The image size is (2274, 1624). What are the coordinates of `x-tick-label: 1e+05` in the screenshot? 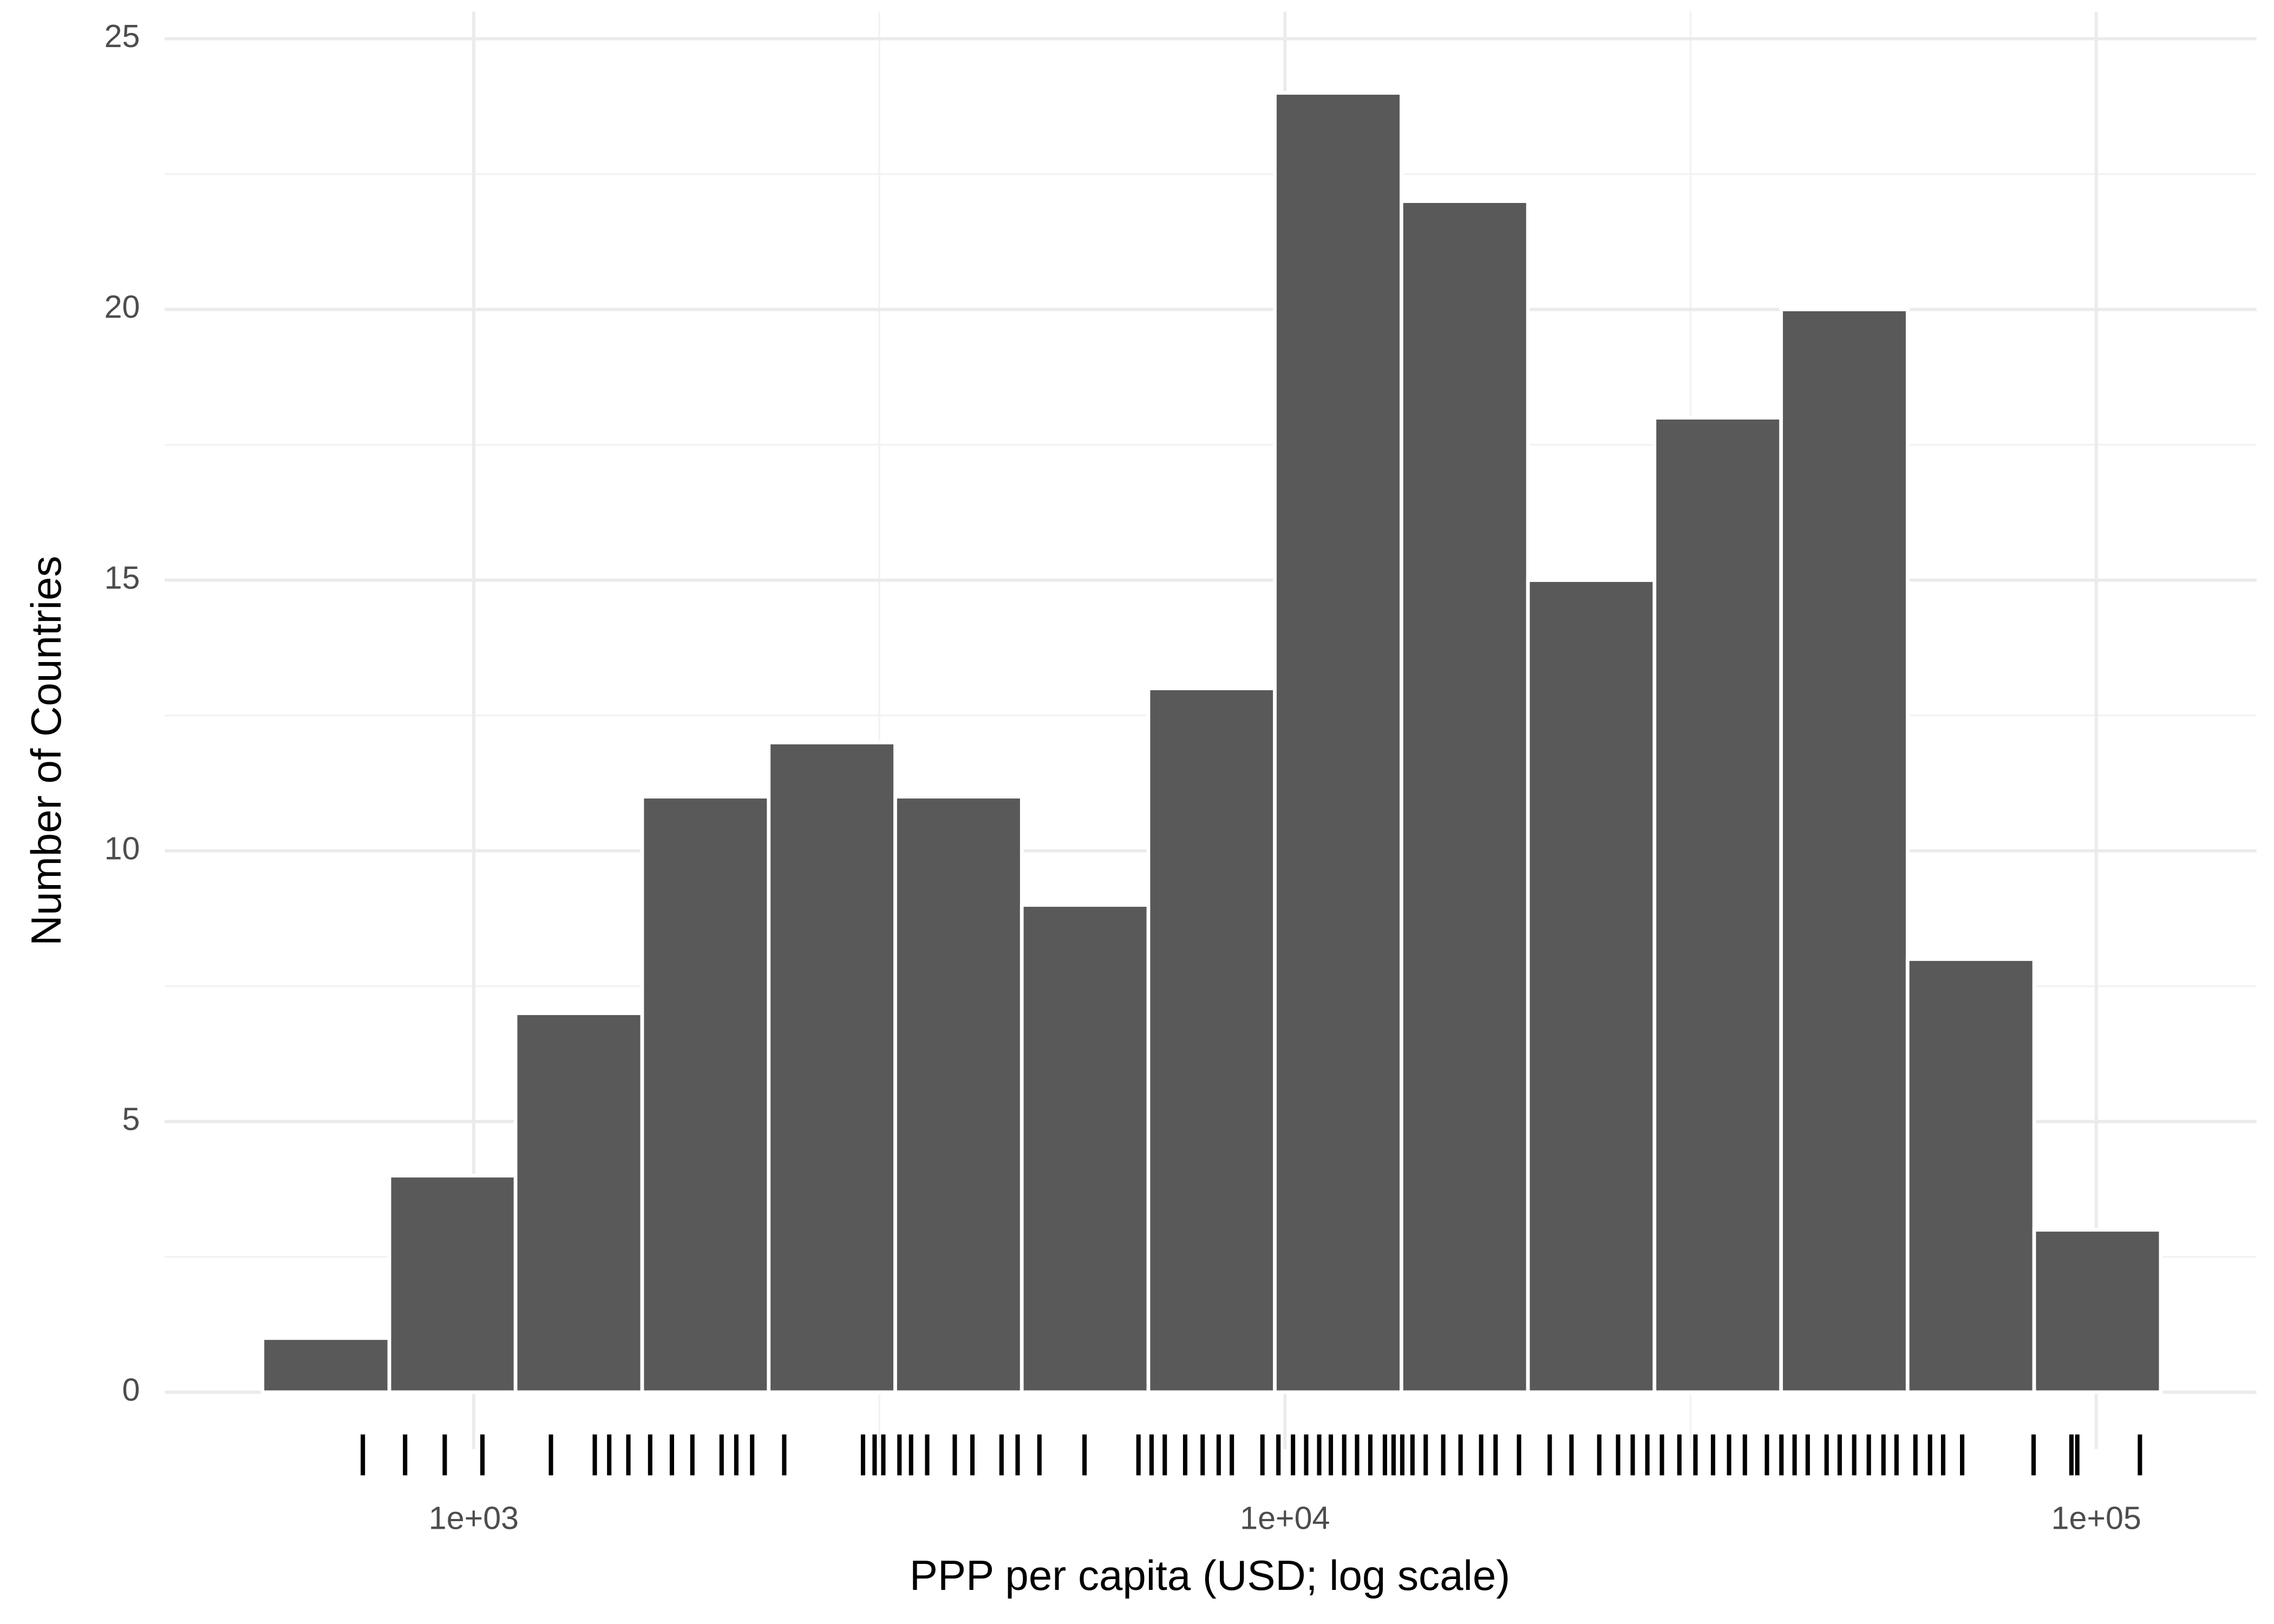 It's located at (2096, 1518).